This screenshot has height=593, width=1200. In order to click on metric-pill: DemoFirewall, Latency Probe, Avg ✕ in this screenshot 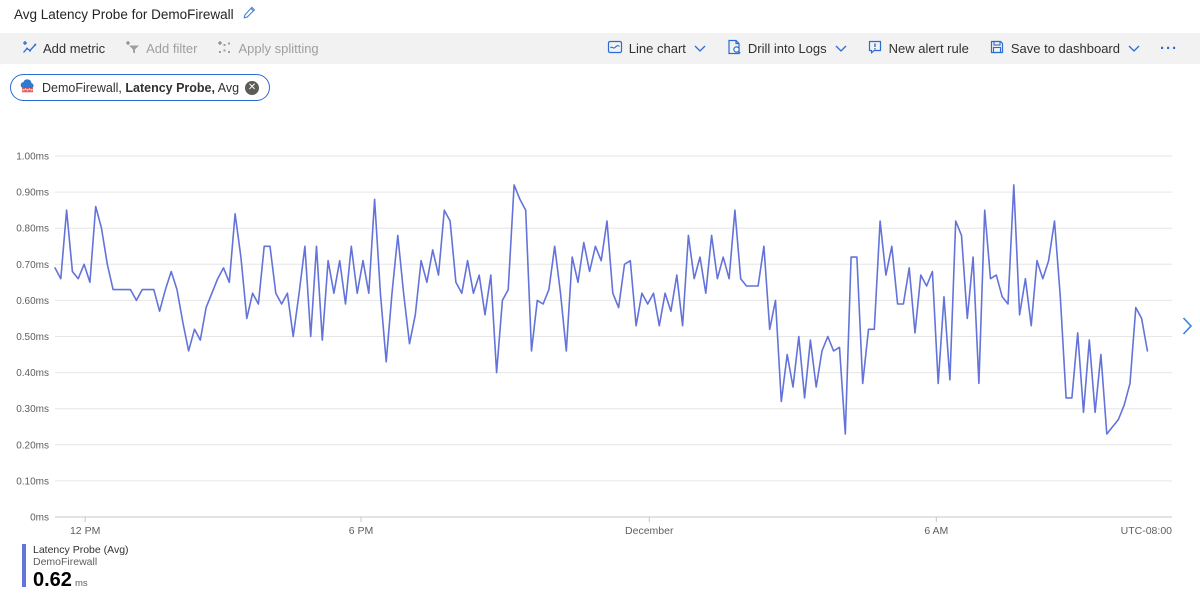, I will do `click(140, 87)`.